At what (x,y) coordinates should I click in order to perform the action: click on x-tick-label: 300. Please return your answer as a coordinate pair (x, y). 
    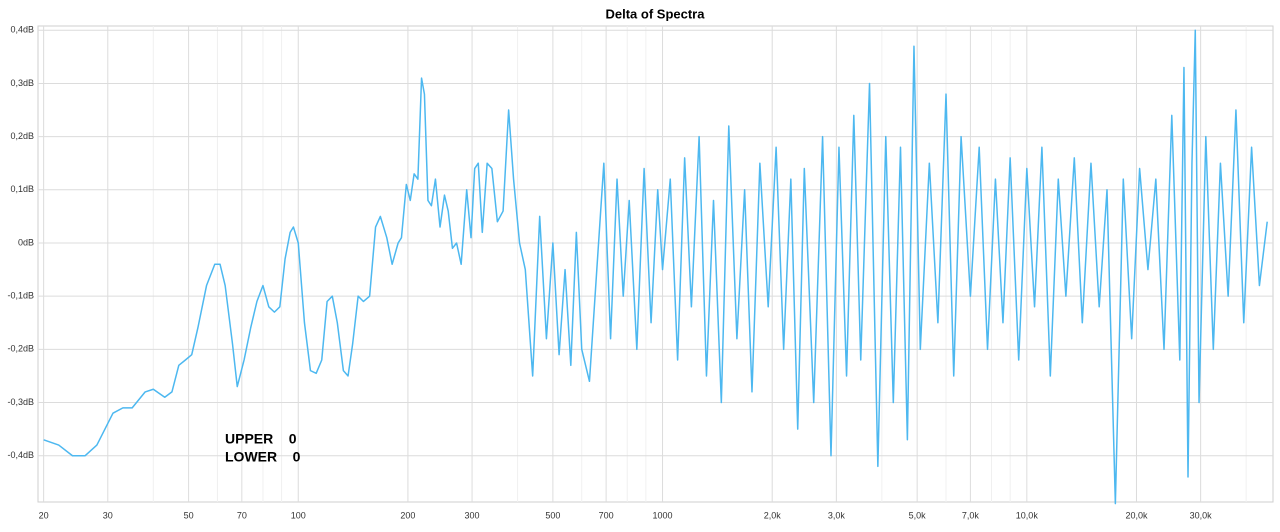
    Looking at the image, I should click on (472, 515).